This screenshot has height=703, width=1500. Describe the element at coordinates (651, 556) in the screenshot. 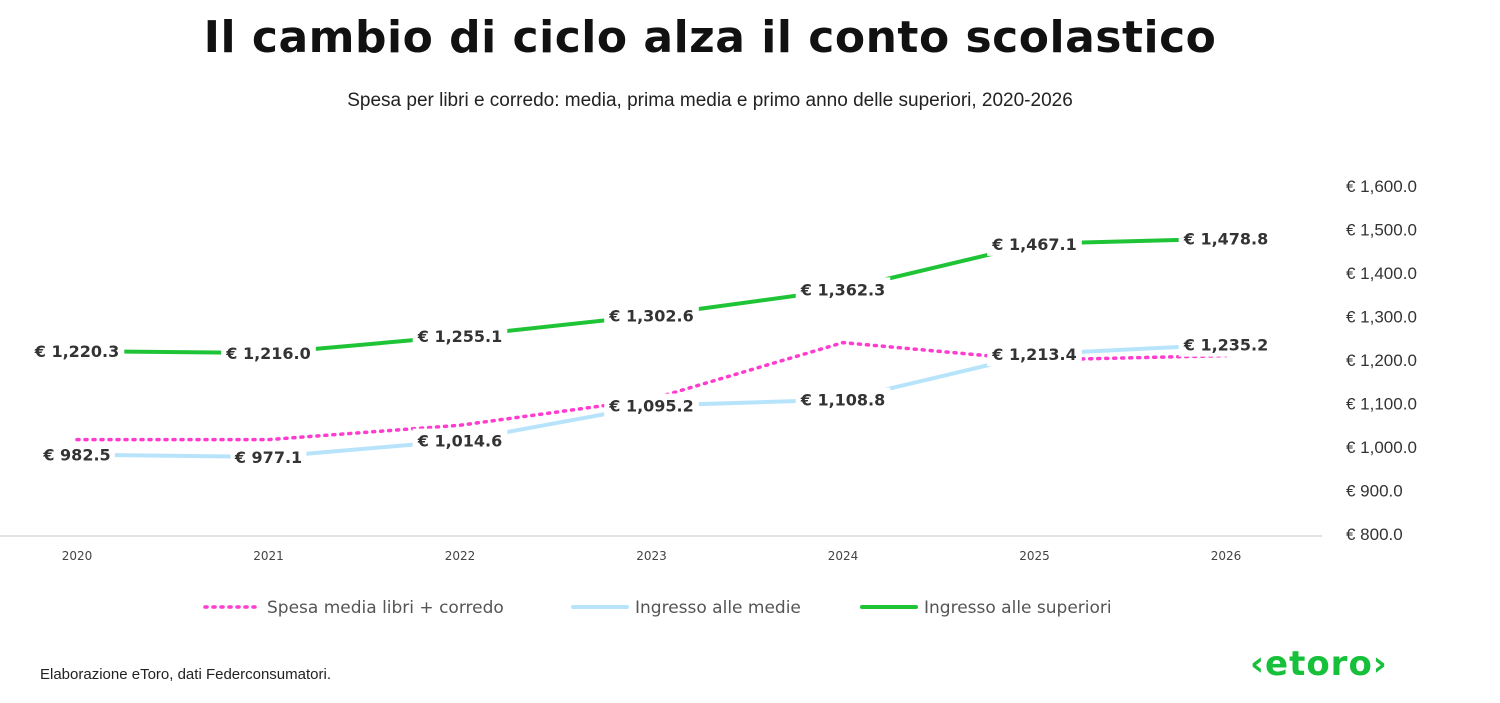

I see `x-tick-label: 2023` at that location.